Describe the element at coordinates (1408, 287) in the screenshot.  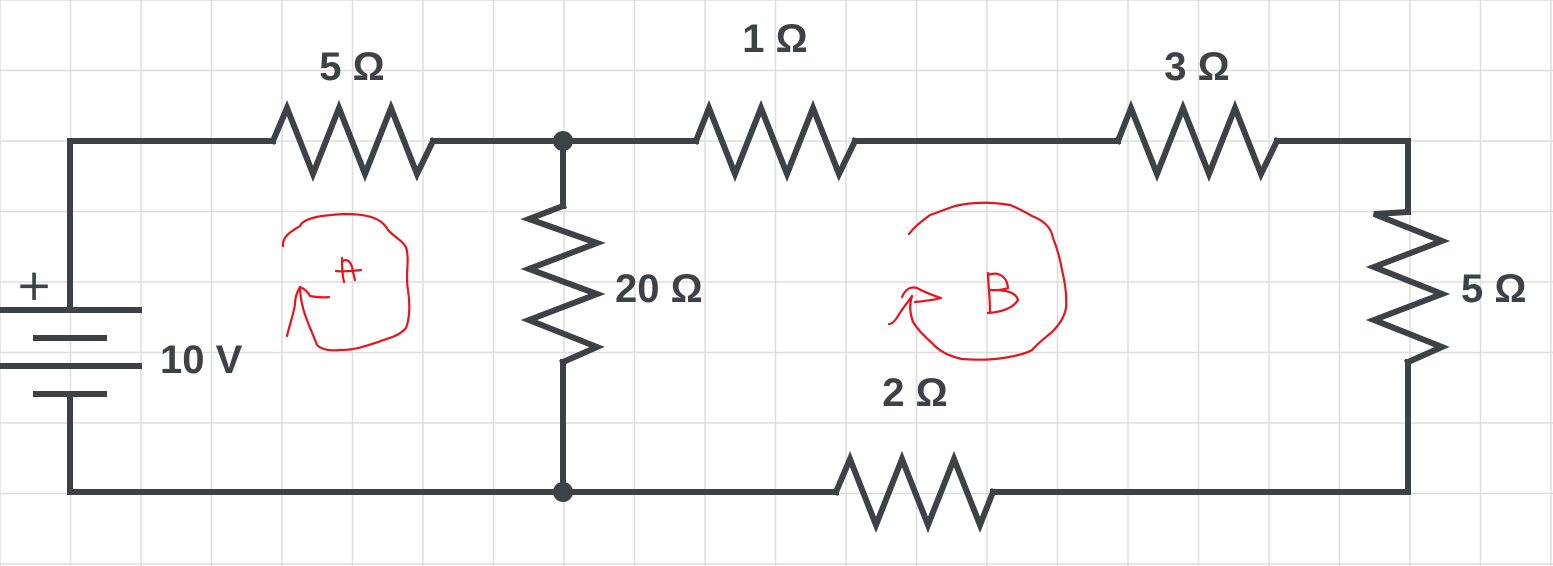
I see `resistor-shunt-right` at that location.